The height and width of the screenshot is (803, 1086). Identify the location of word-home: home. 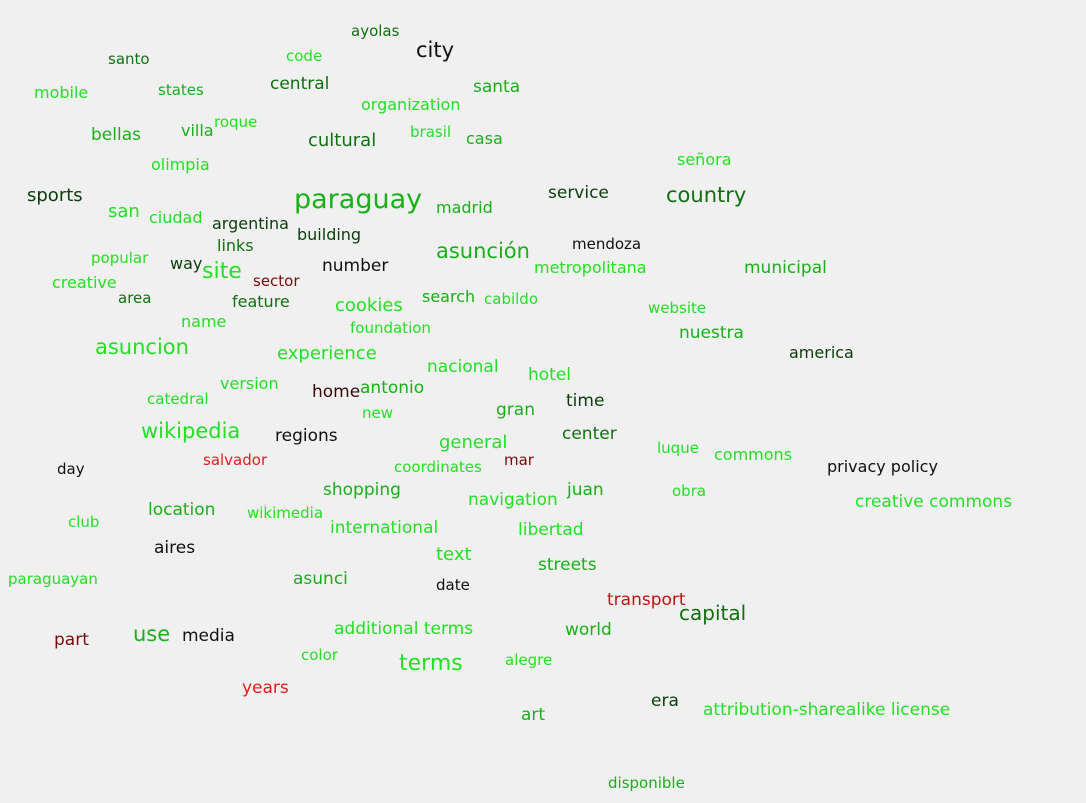
(336, 392).